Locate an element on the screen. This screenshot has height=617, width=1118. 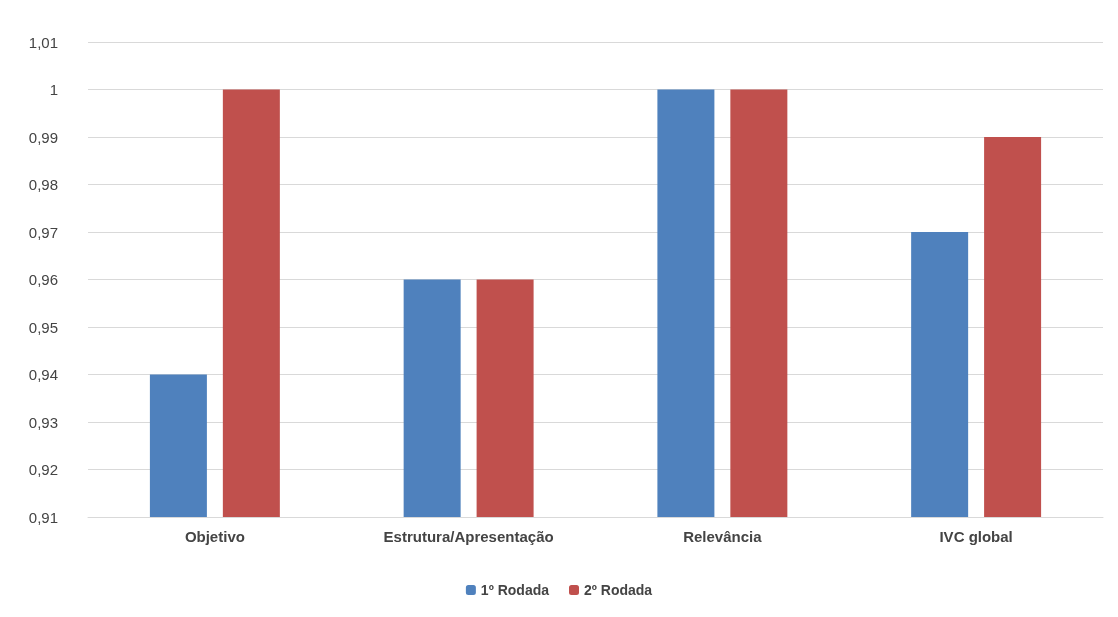
y-tick-label: 0,92 is located at coordinates (43, 469).